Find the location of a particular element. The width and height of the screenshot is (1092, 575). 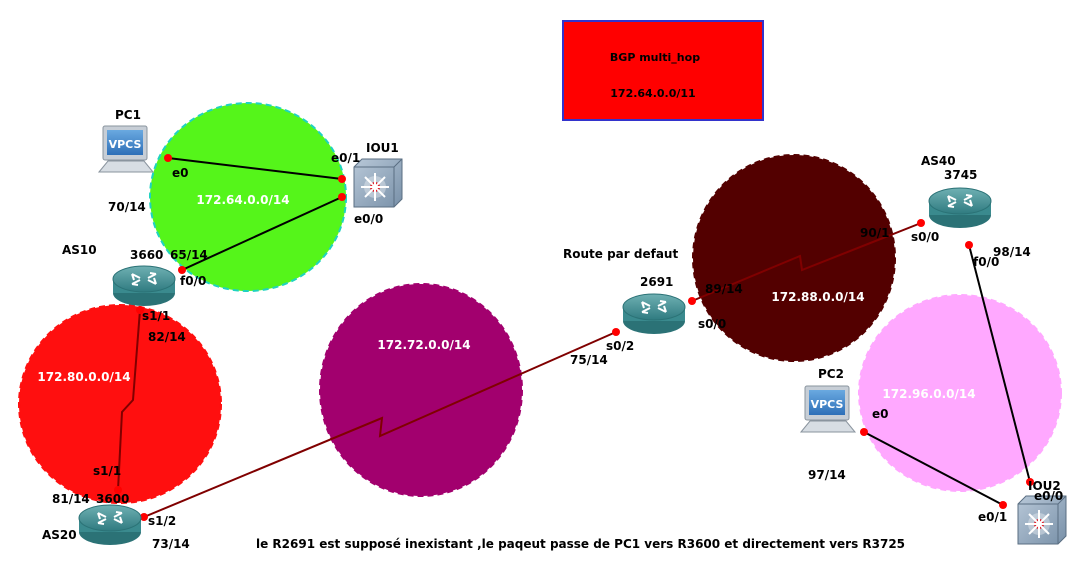

info-box: BGP multi_hop 172.64.0.0/11 is located at coordinates (663, 70).